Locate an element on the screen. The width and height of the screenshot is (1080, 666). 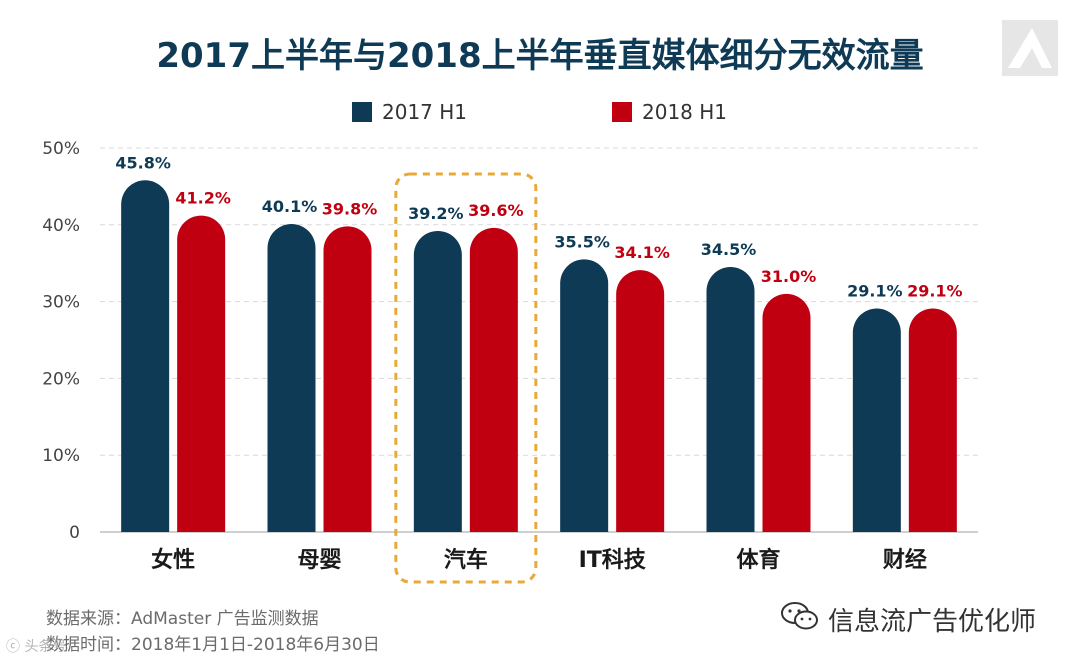
x-tick-label: IT科技 is located at coordinates (613, 560).